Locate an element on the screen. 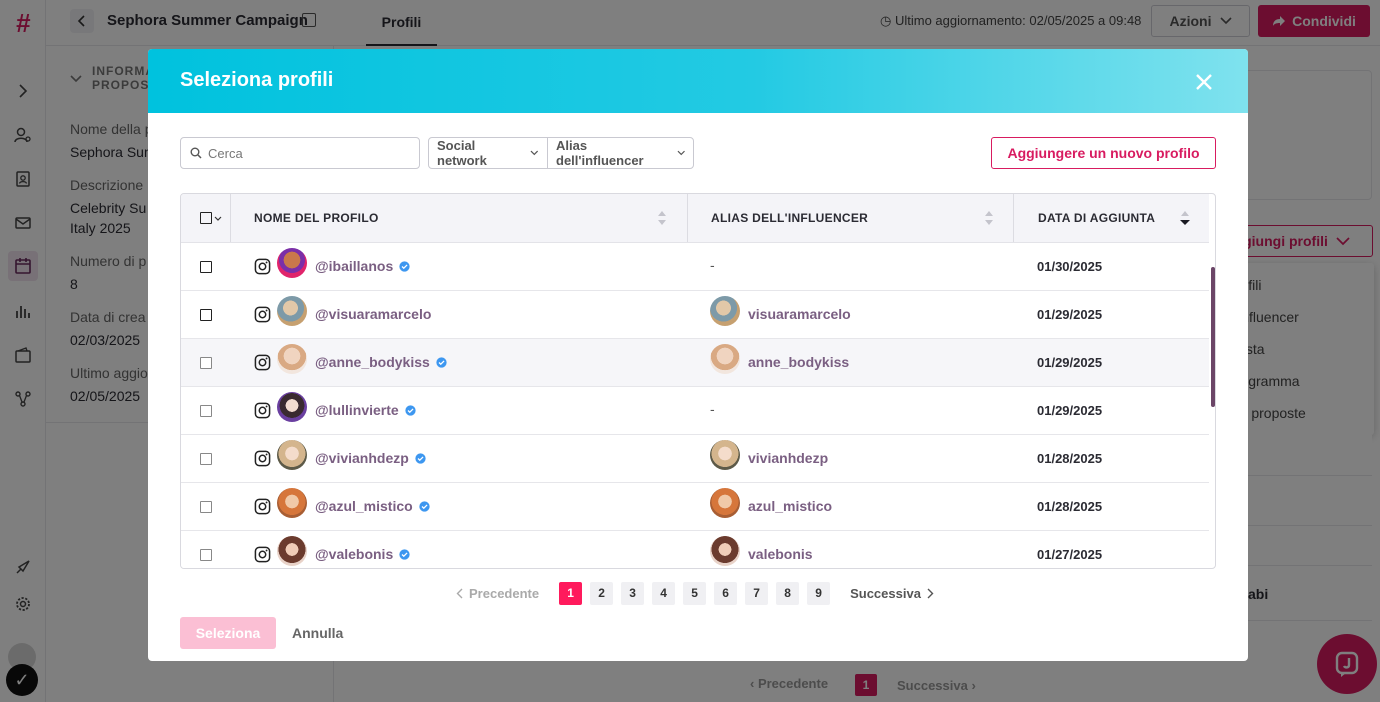 This screenshot has width=1380, height=702. select-button: Seleziona is located at coordinates (228, 633).